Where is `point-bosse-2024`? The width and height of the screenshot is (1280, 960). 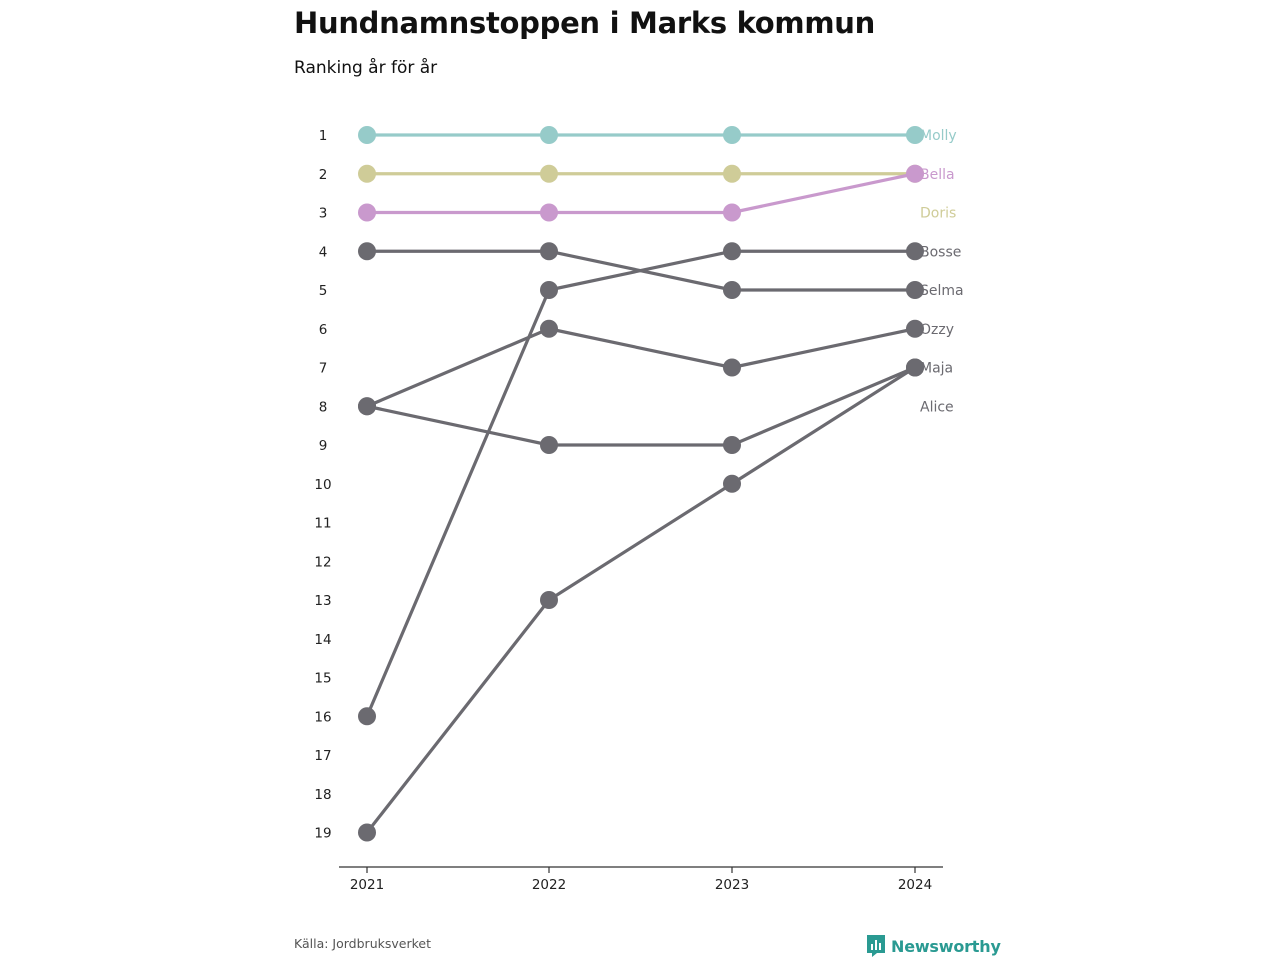
point-bosse-2024 is located at coordinates (915, 328).